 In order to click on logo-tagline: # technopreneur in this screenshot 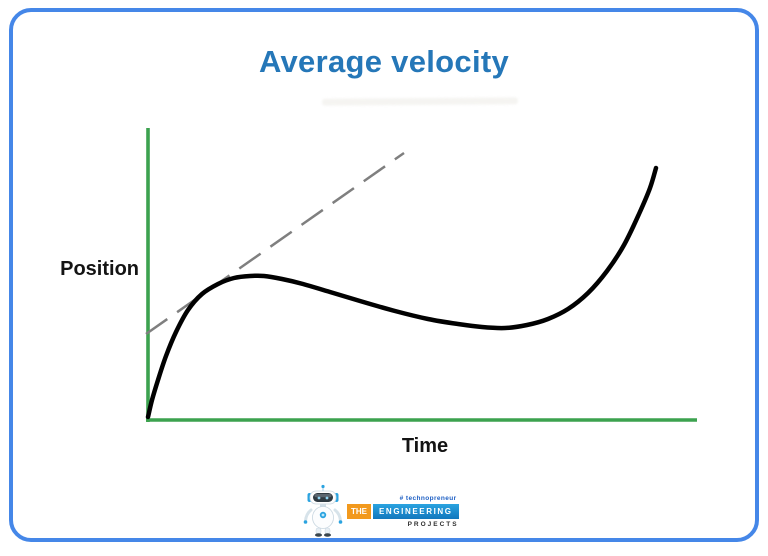, I will do `click(428, 498)`.